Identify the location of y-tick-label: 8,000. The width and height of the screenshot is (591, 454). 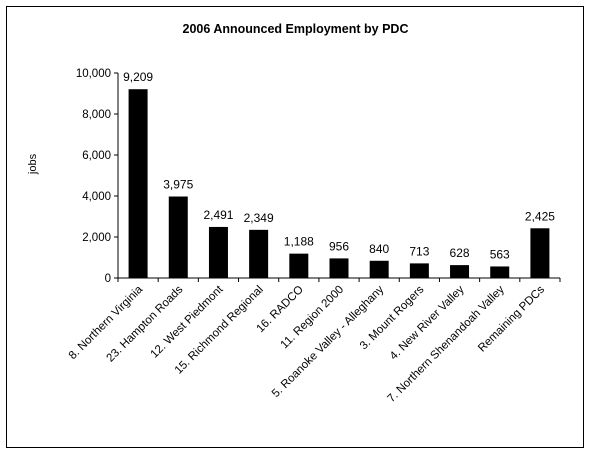
(96, 115).